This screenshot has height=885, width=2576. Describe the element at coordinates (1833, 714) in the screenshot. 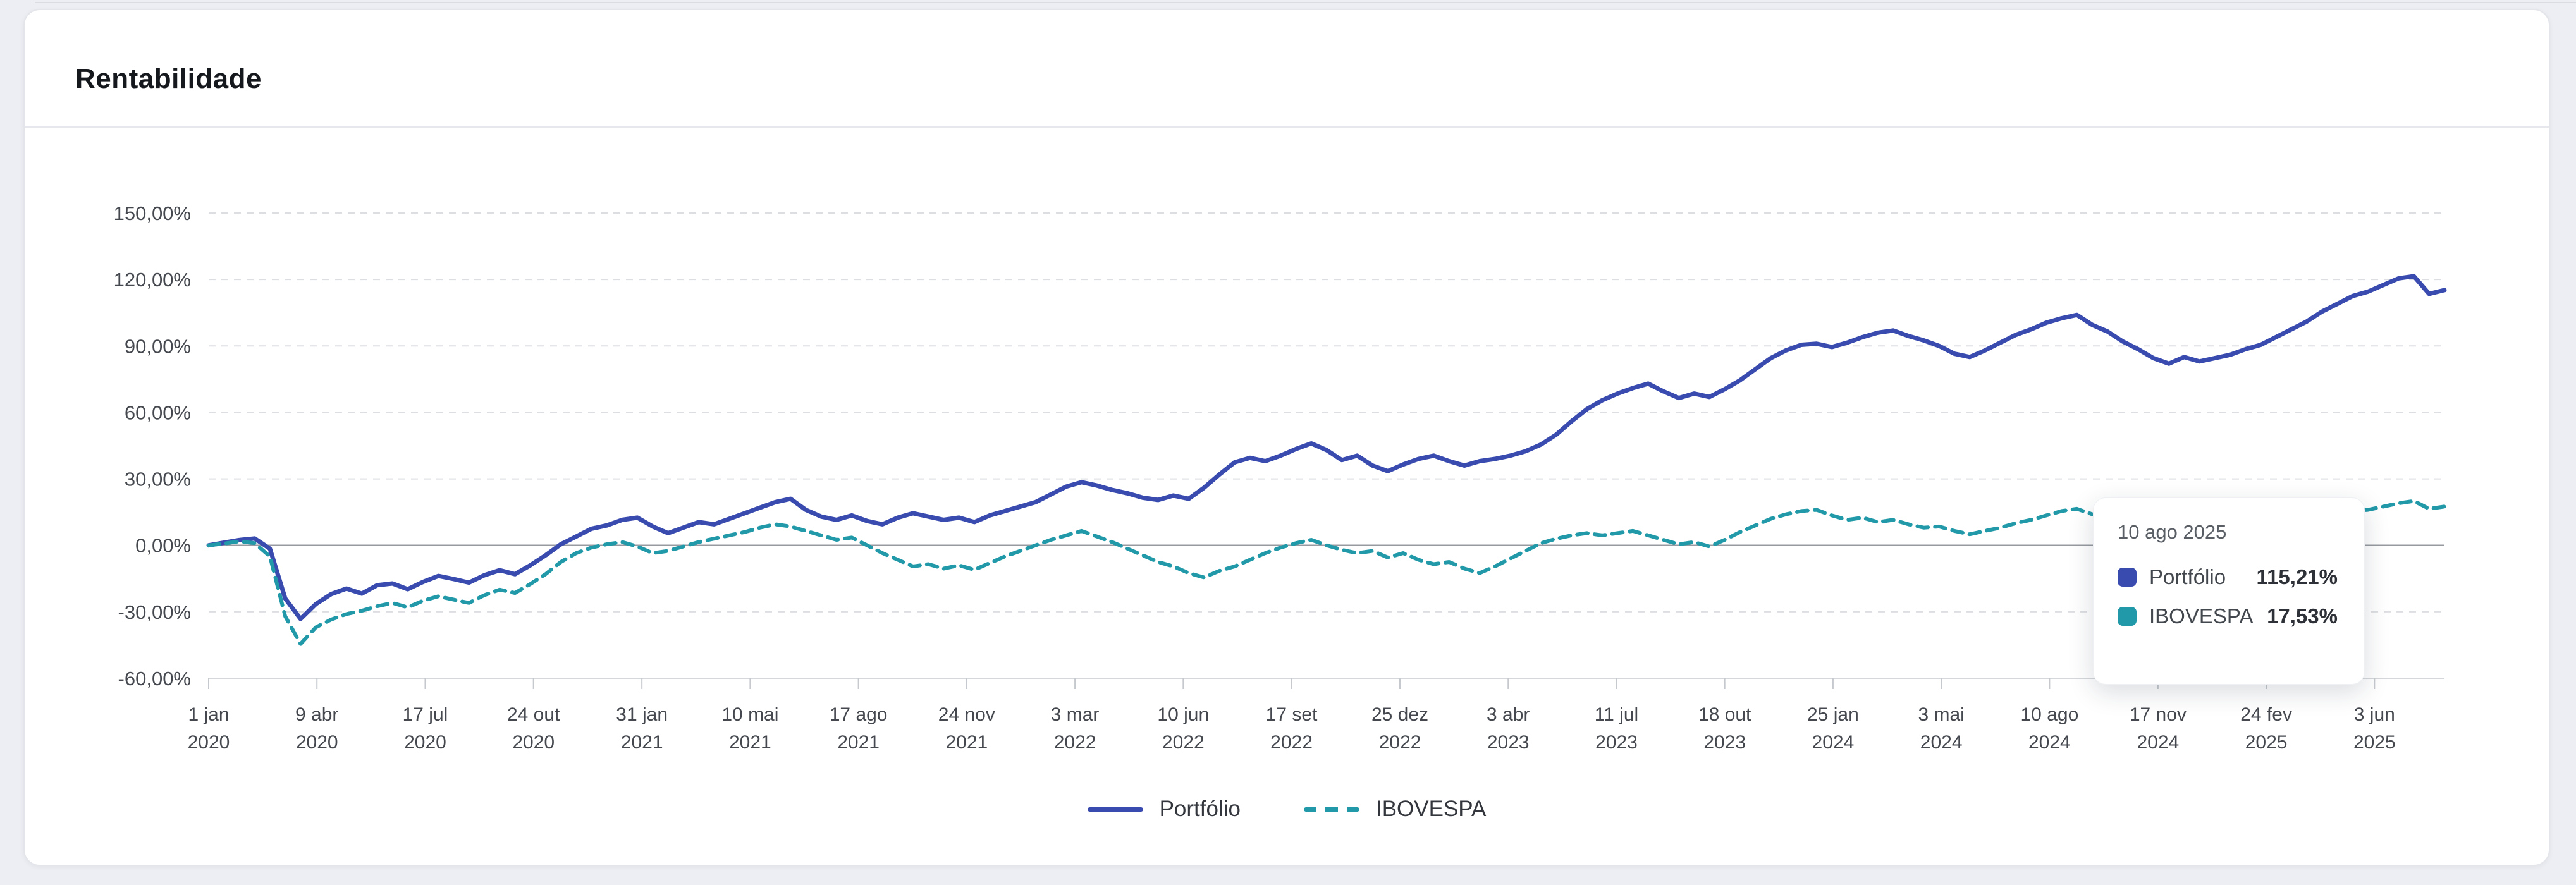

I see `x-axis-label: 25 jan` at that location.